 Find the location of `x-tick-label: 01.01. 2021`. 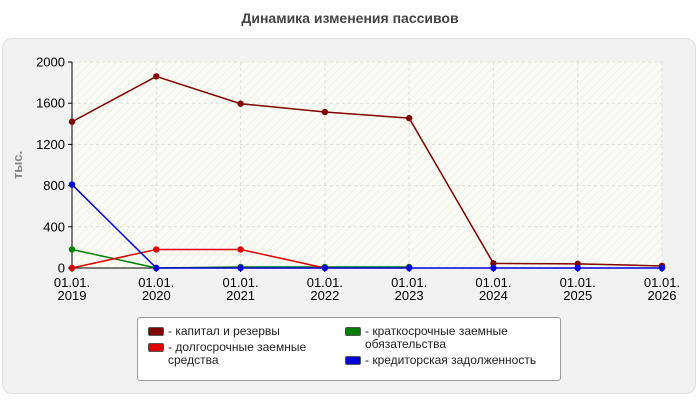

x-tick-label: 01.01. 2021 is located at coordinates (240, 289).